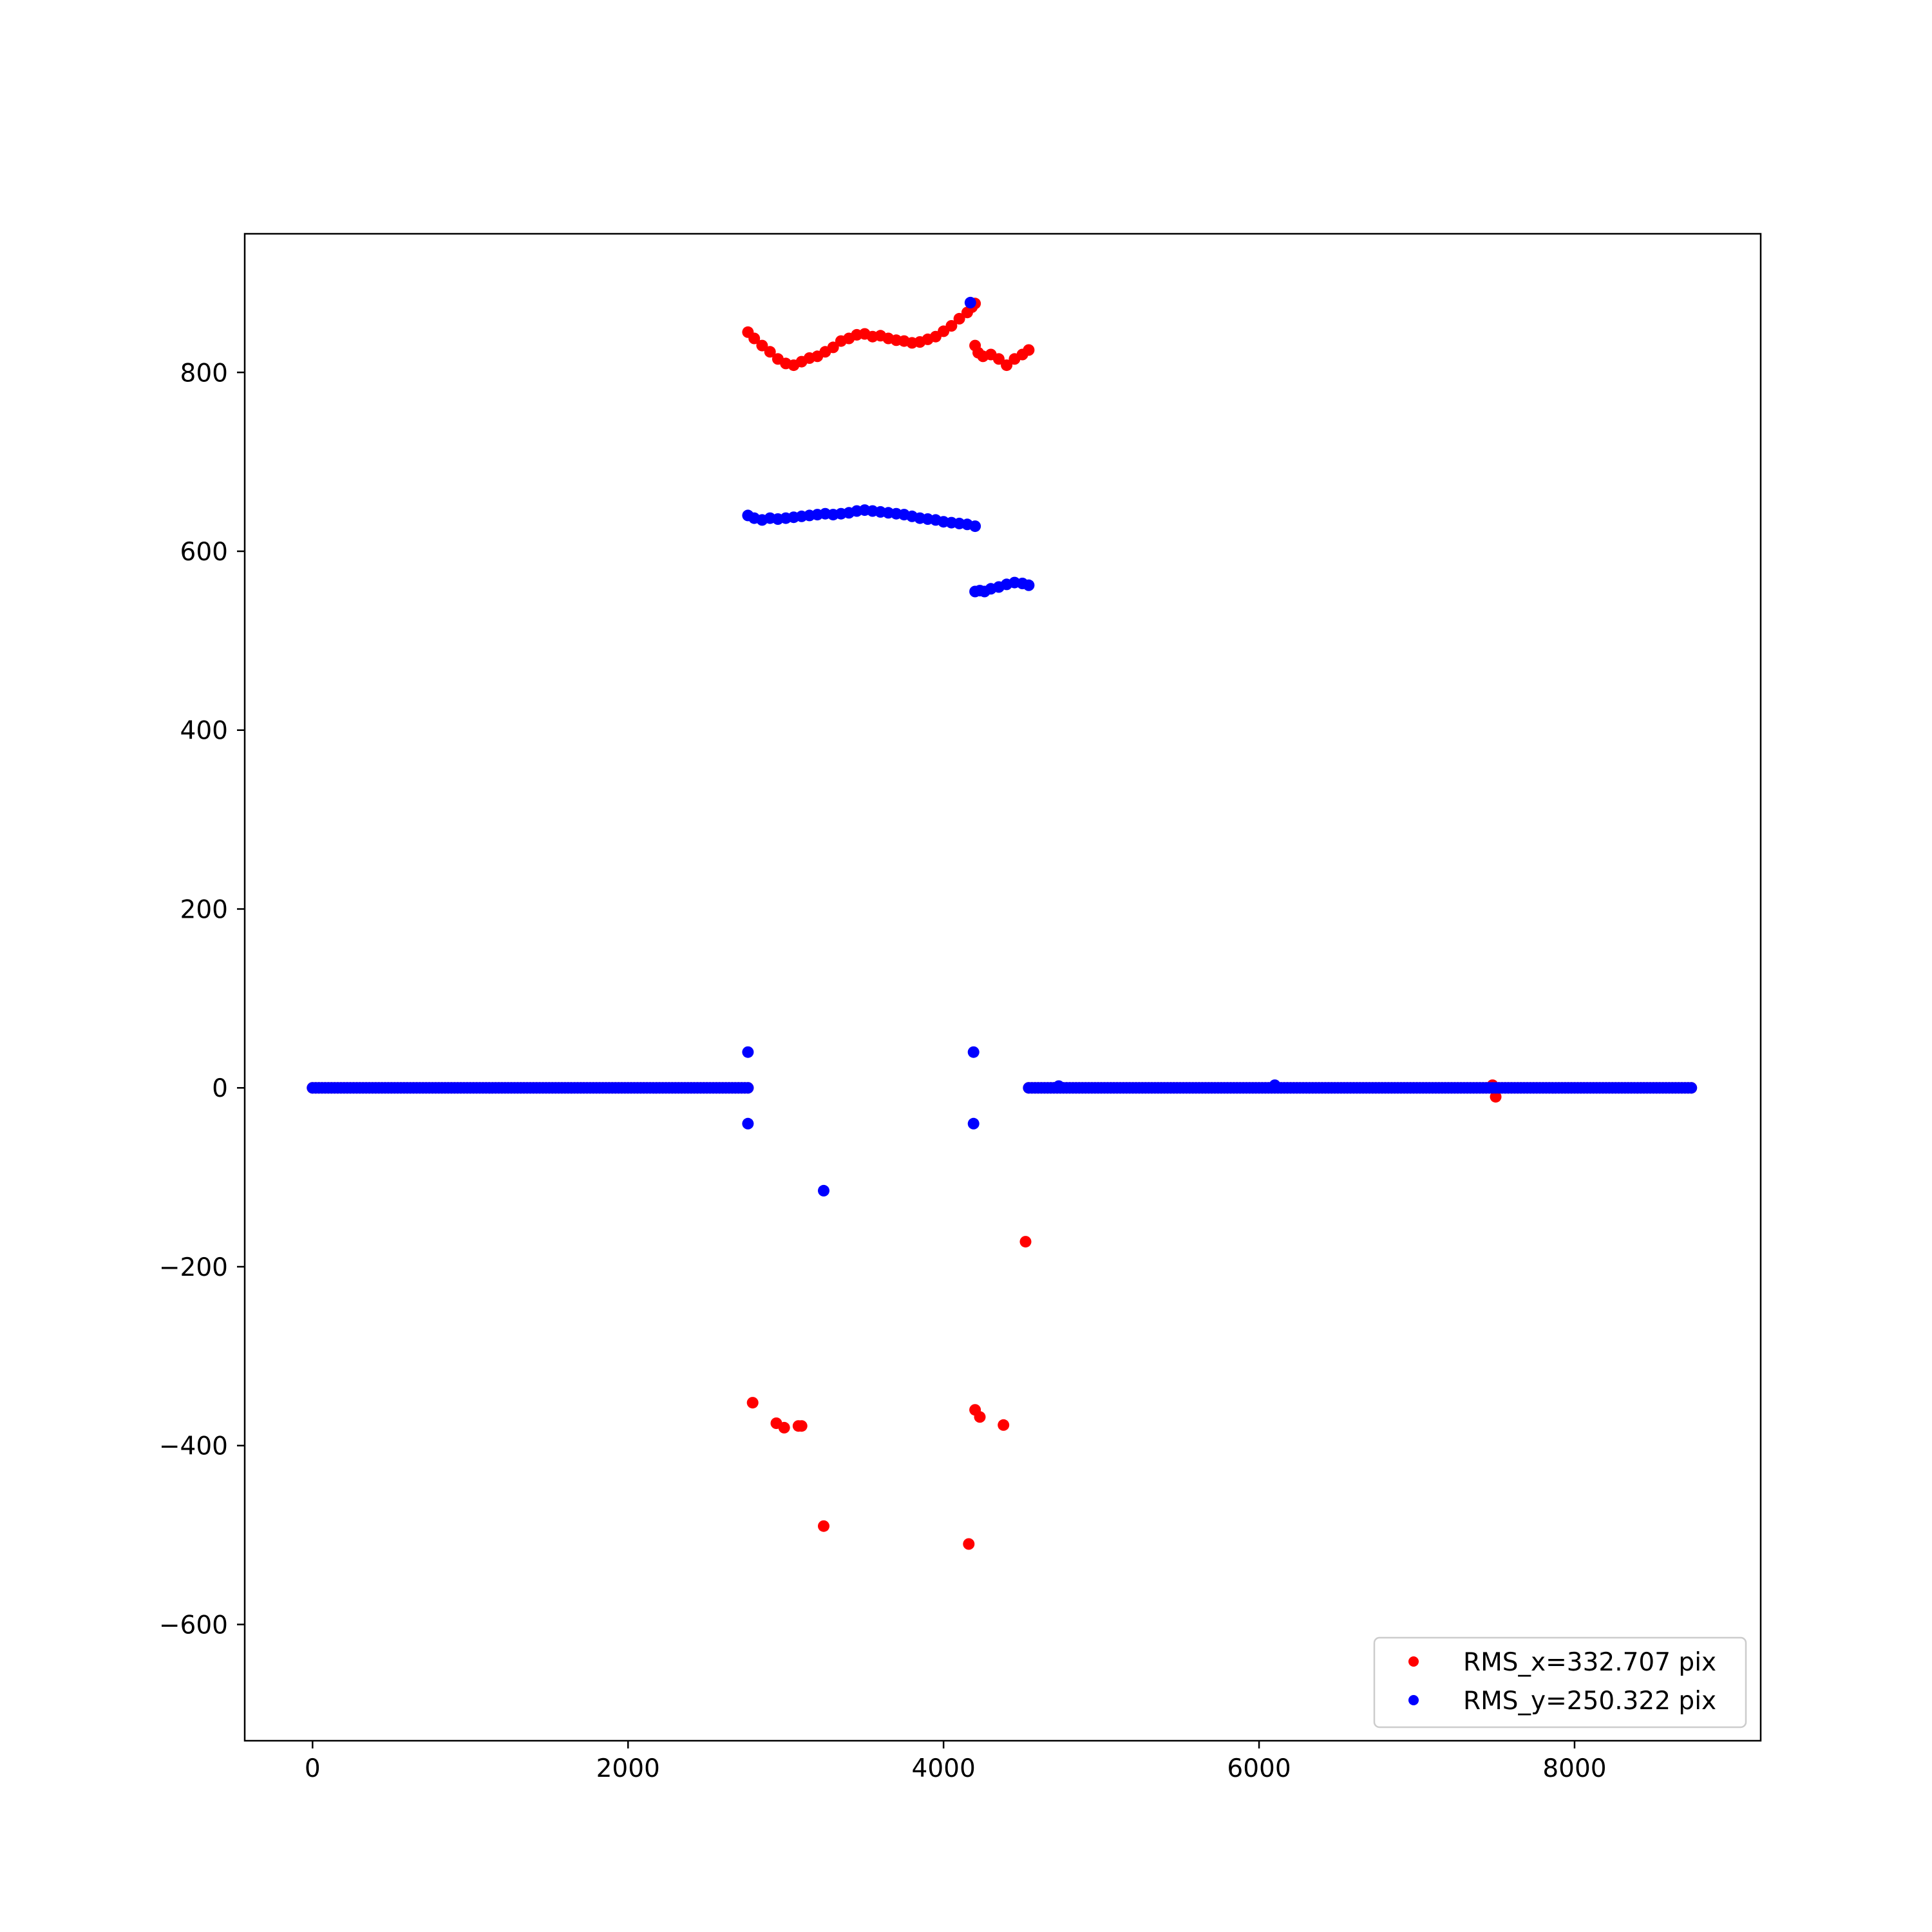  I want to click on y-tick-label: 0, so click(220, 1089).